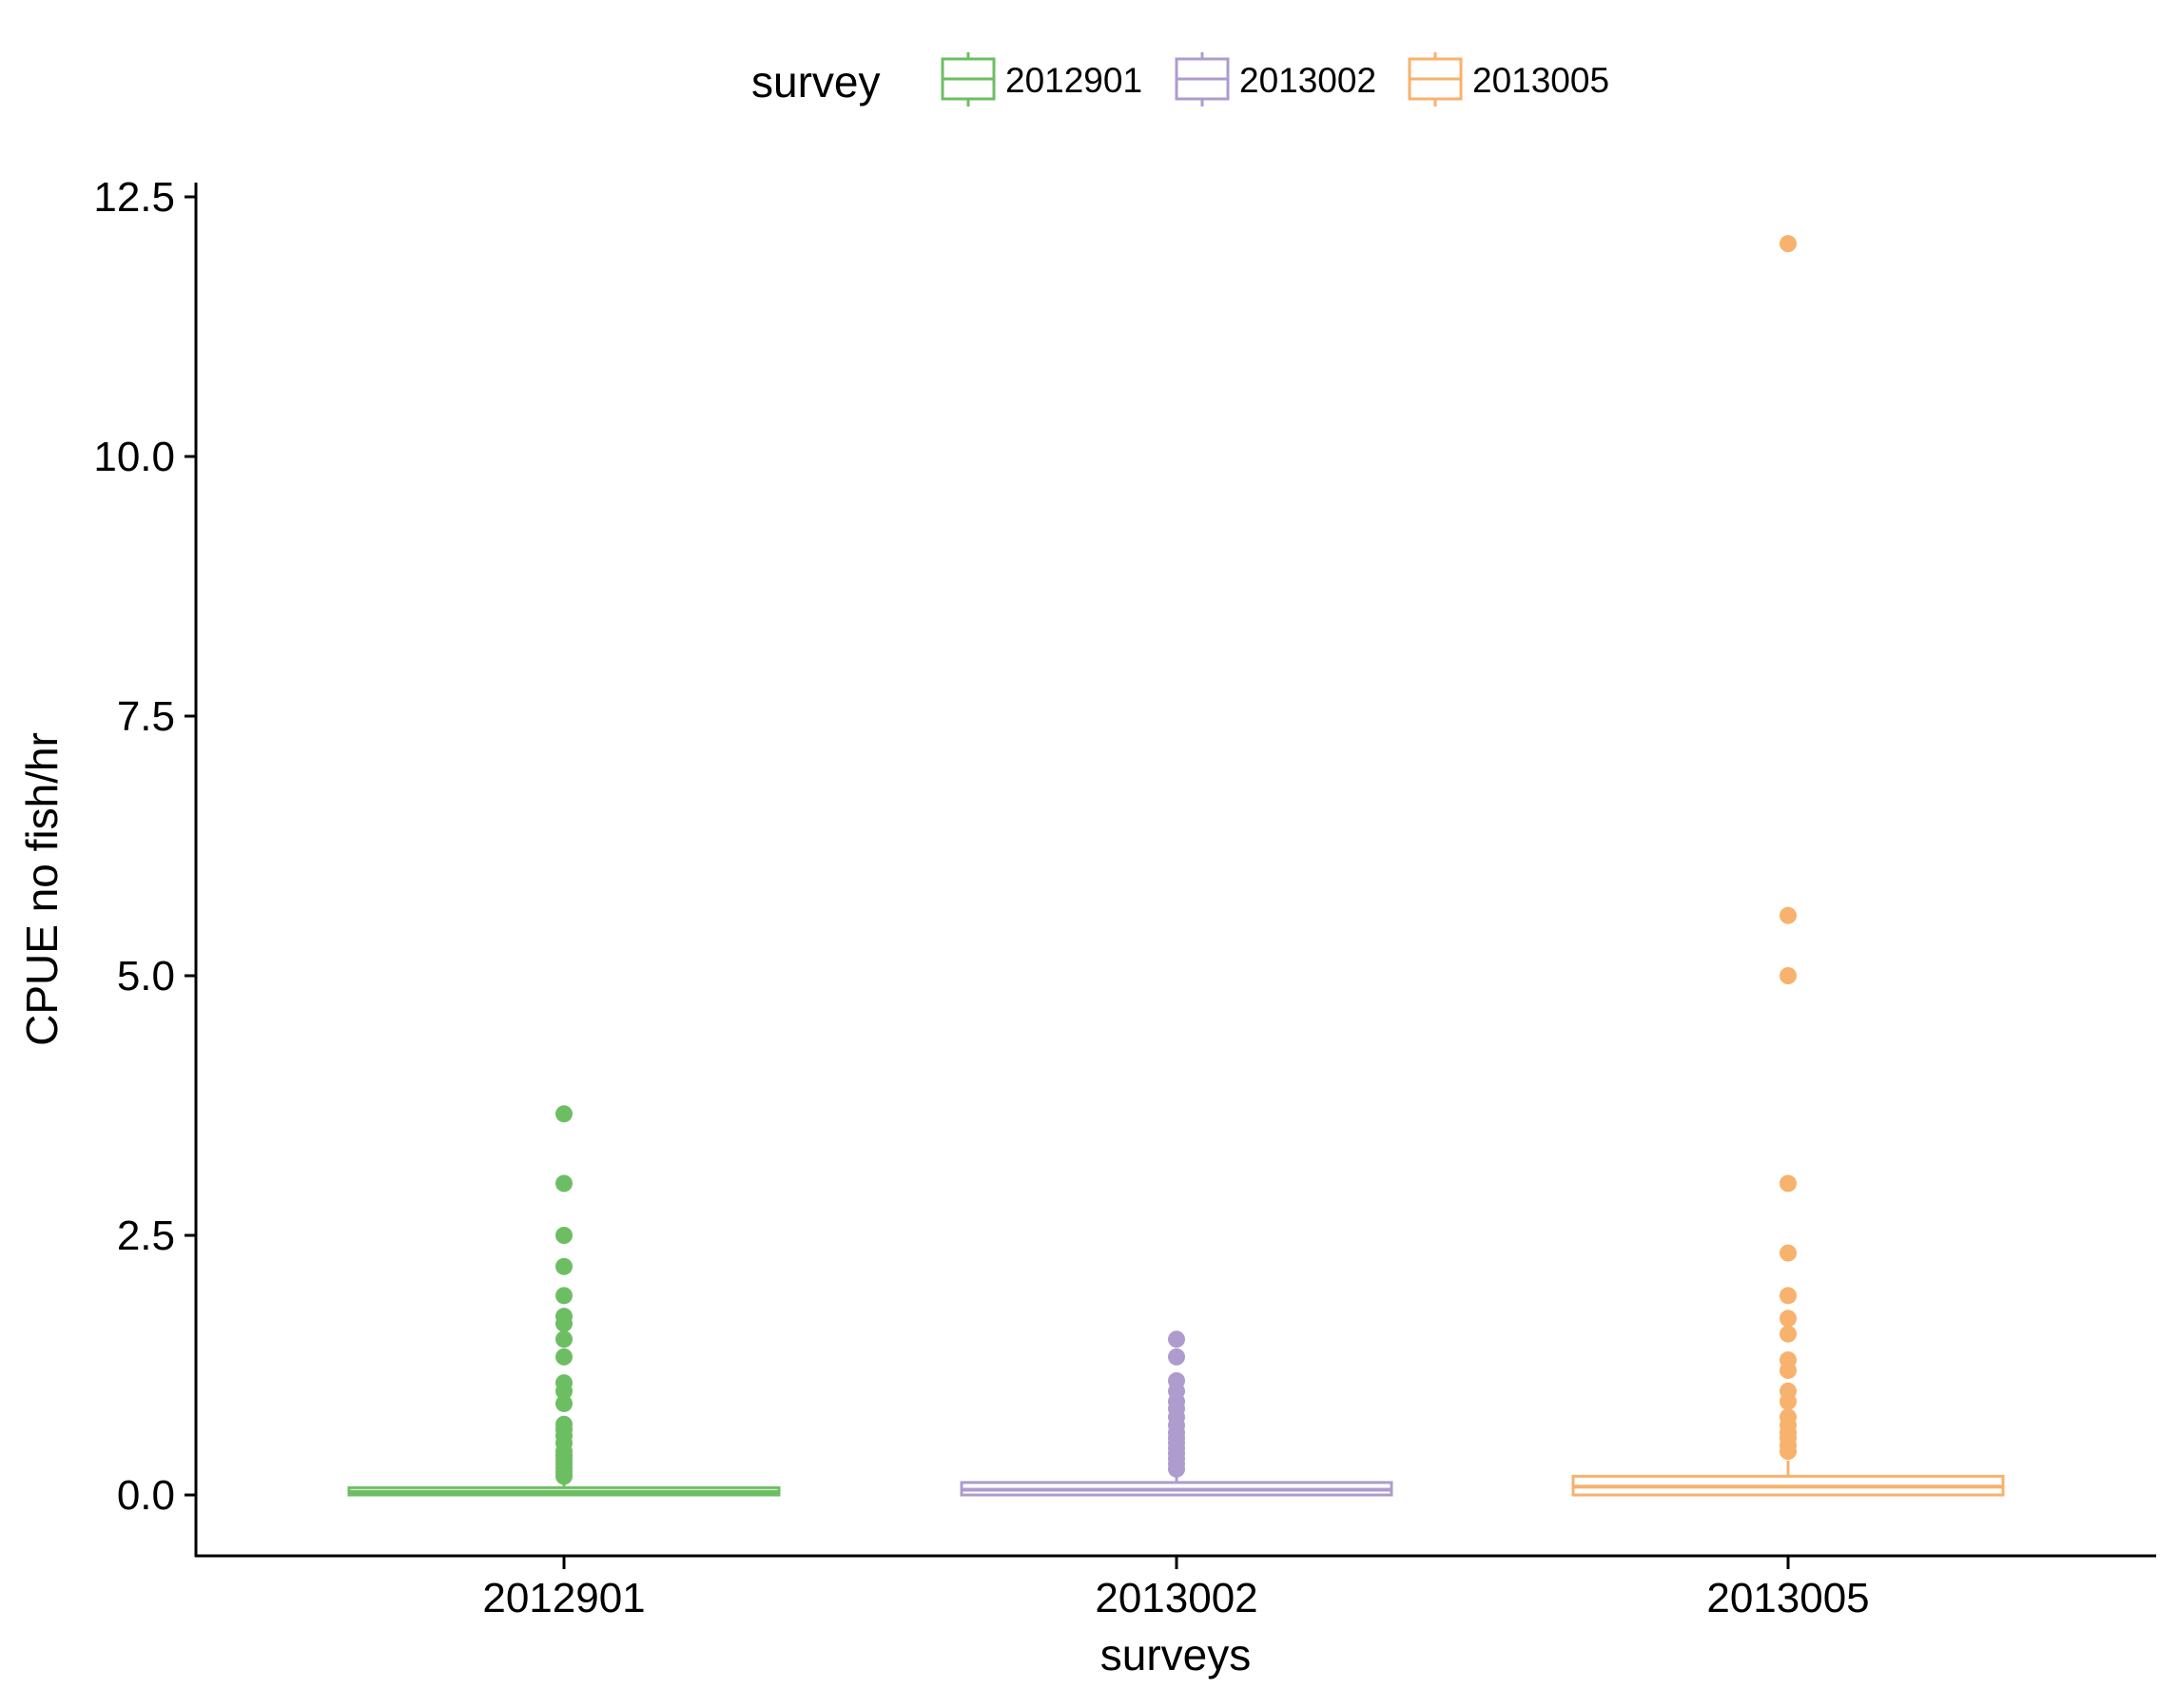  Describe the element at coordinates (134, 197) in the screenshot. I see `y-tick-label: 12.5` at that location.